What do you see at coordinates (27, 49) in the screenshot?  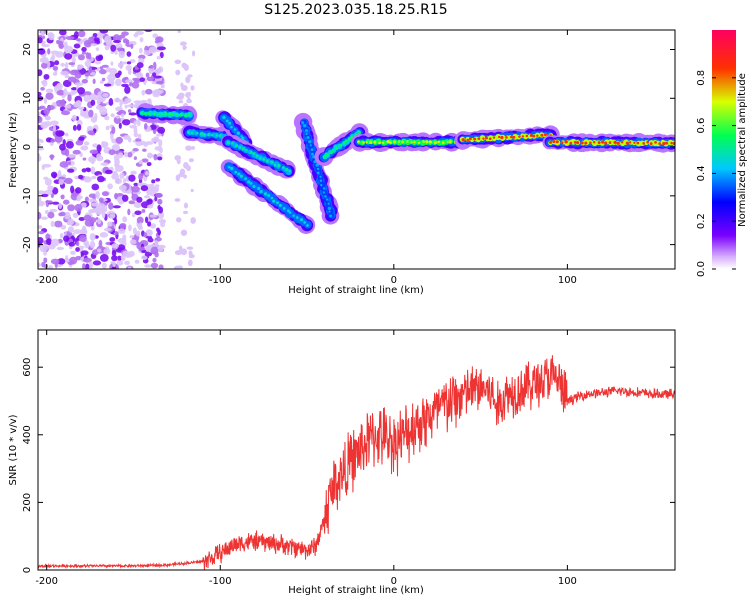 I see `spectrogram-y-tick-label: 20` at bounding box center [27, 49].